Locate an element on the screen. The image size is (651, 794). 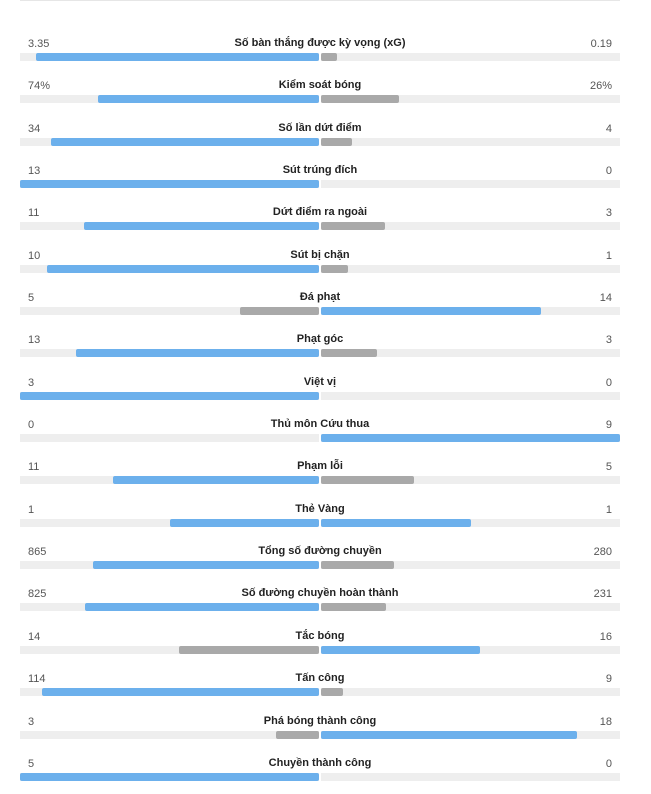
stat-row: 0 Thủ môn Cứu thua 9 is located at coordinates (320, 434).